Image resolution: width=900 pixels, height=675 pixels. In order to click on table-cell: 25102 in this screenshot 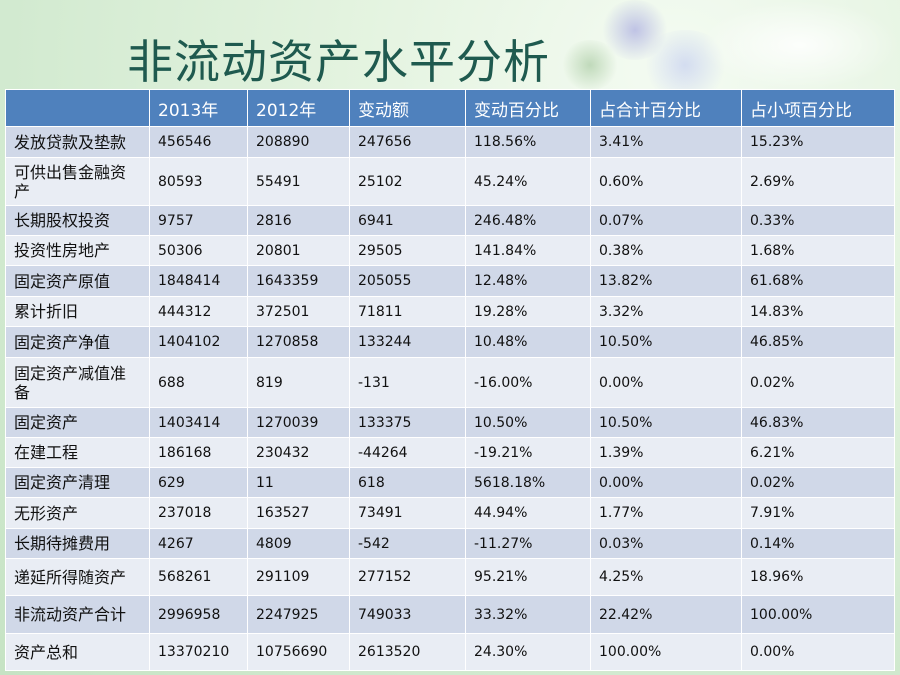, I will do `click(407, 181)`.